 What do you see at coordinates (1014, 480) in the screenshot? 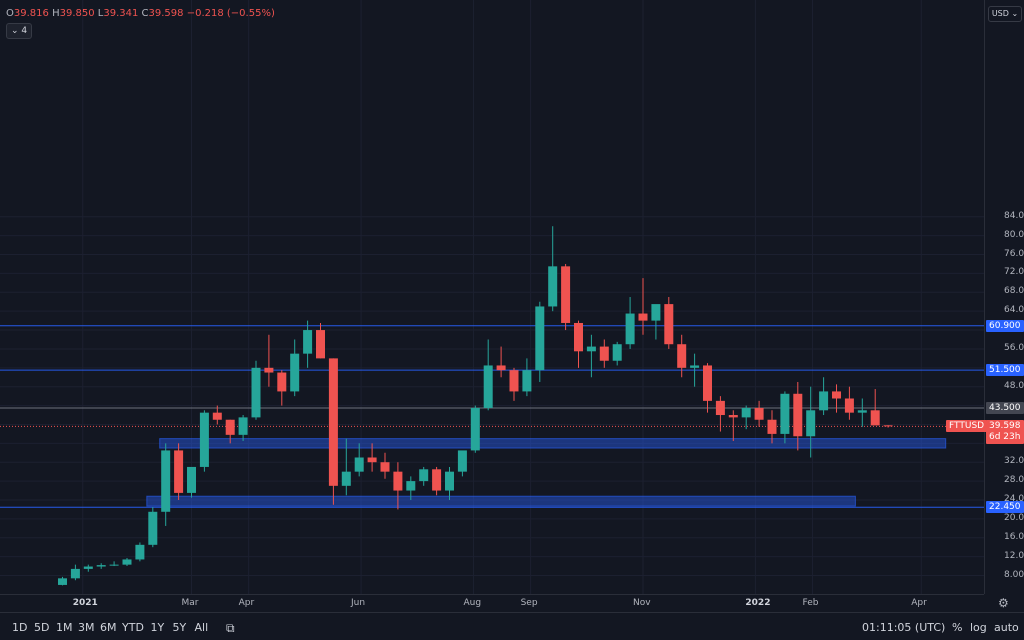
I see `price-tick-label: 28.000` at bounding box center [1014, 480].